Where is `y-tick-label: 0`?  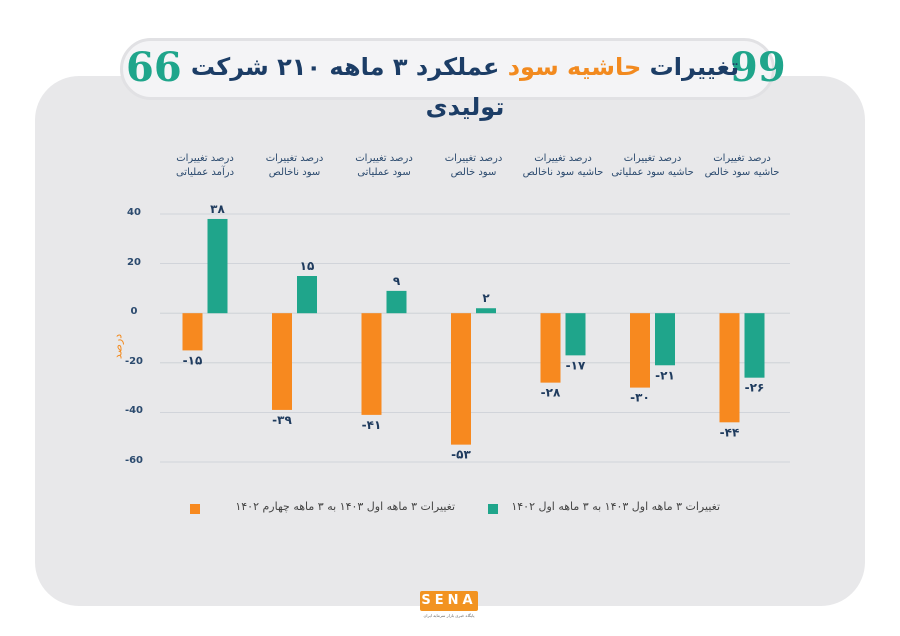 y-tick-label: 0 is located at coordinates (134, 312).